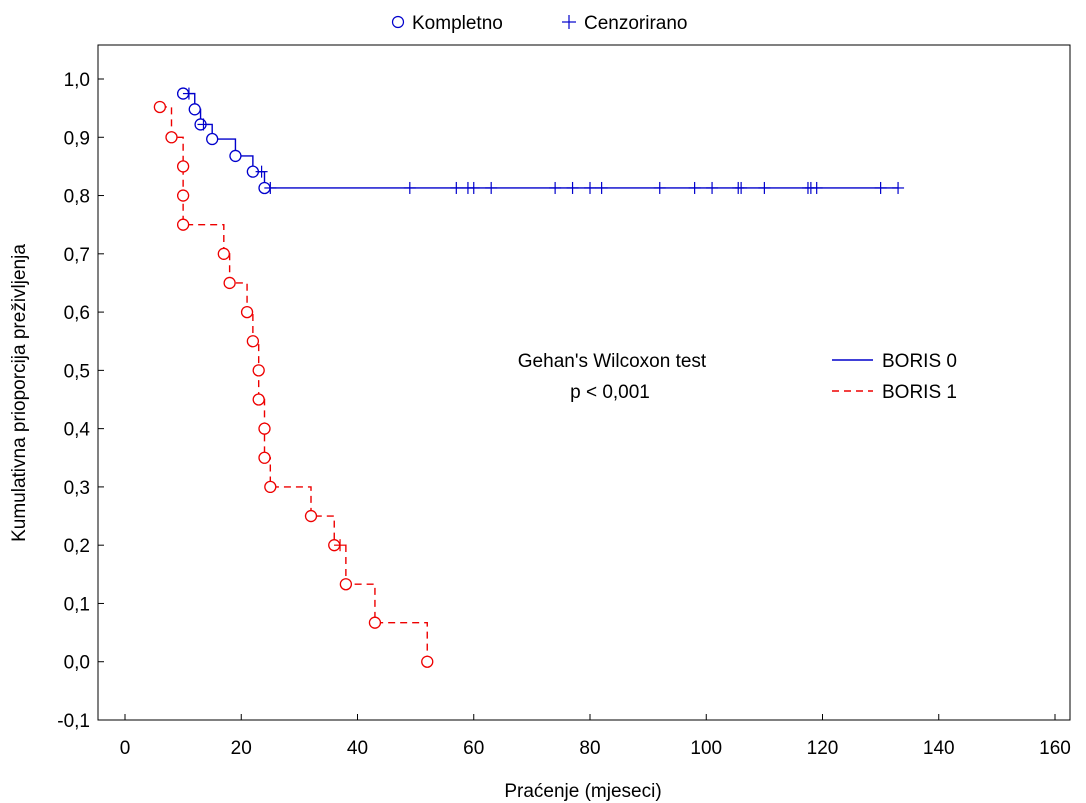 The image size is (1086, 803). I want to click on survival-curve, so click(540, 139).